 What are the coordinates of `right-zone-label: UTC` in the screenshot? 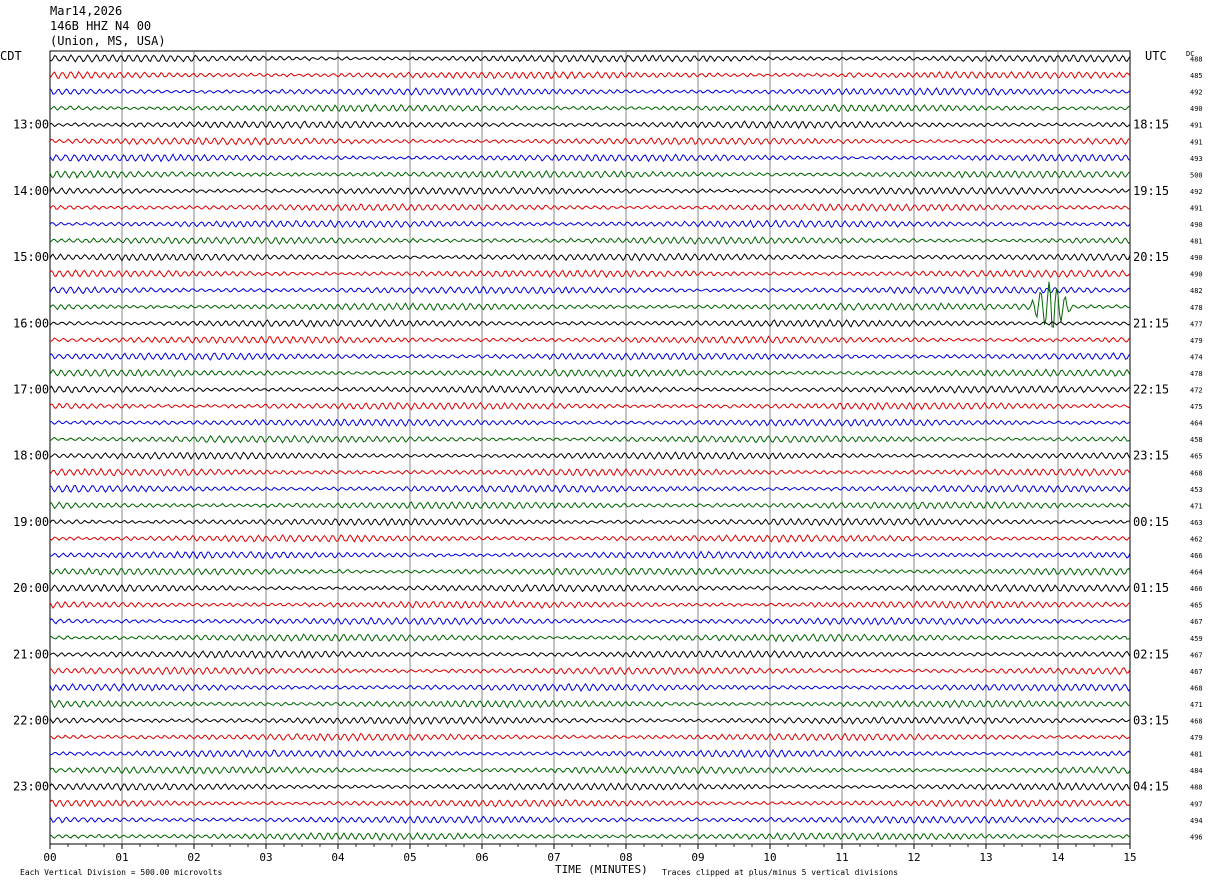 It's located at (1156, 56).